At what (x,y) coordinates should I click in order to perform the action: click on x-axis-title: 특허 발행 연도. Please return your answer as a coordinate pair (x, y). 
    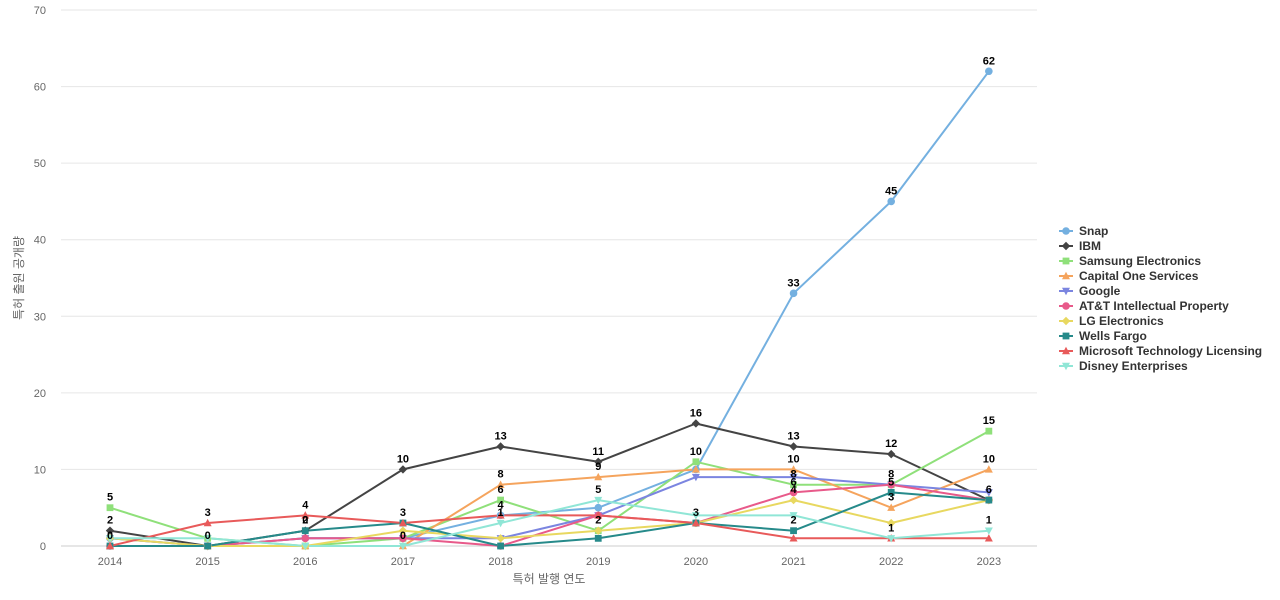
    Looking at the image, I should click on (549, 578).